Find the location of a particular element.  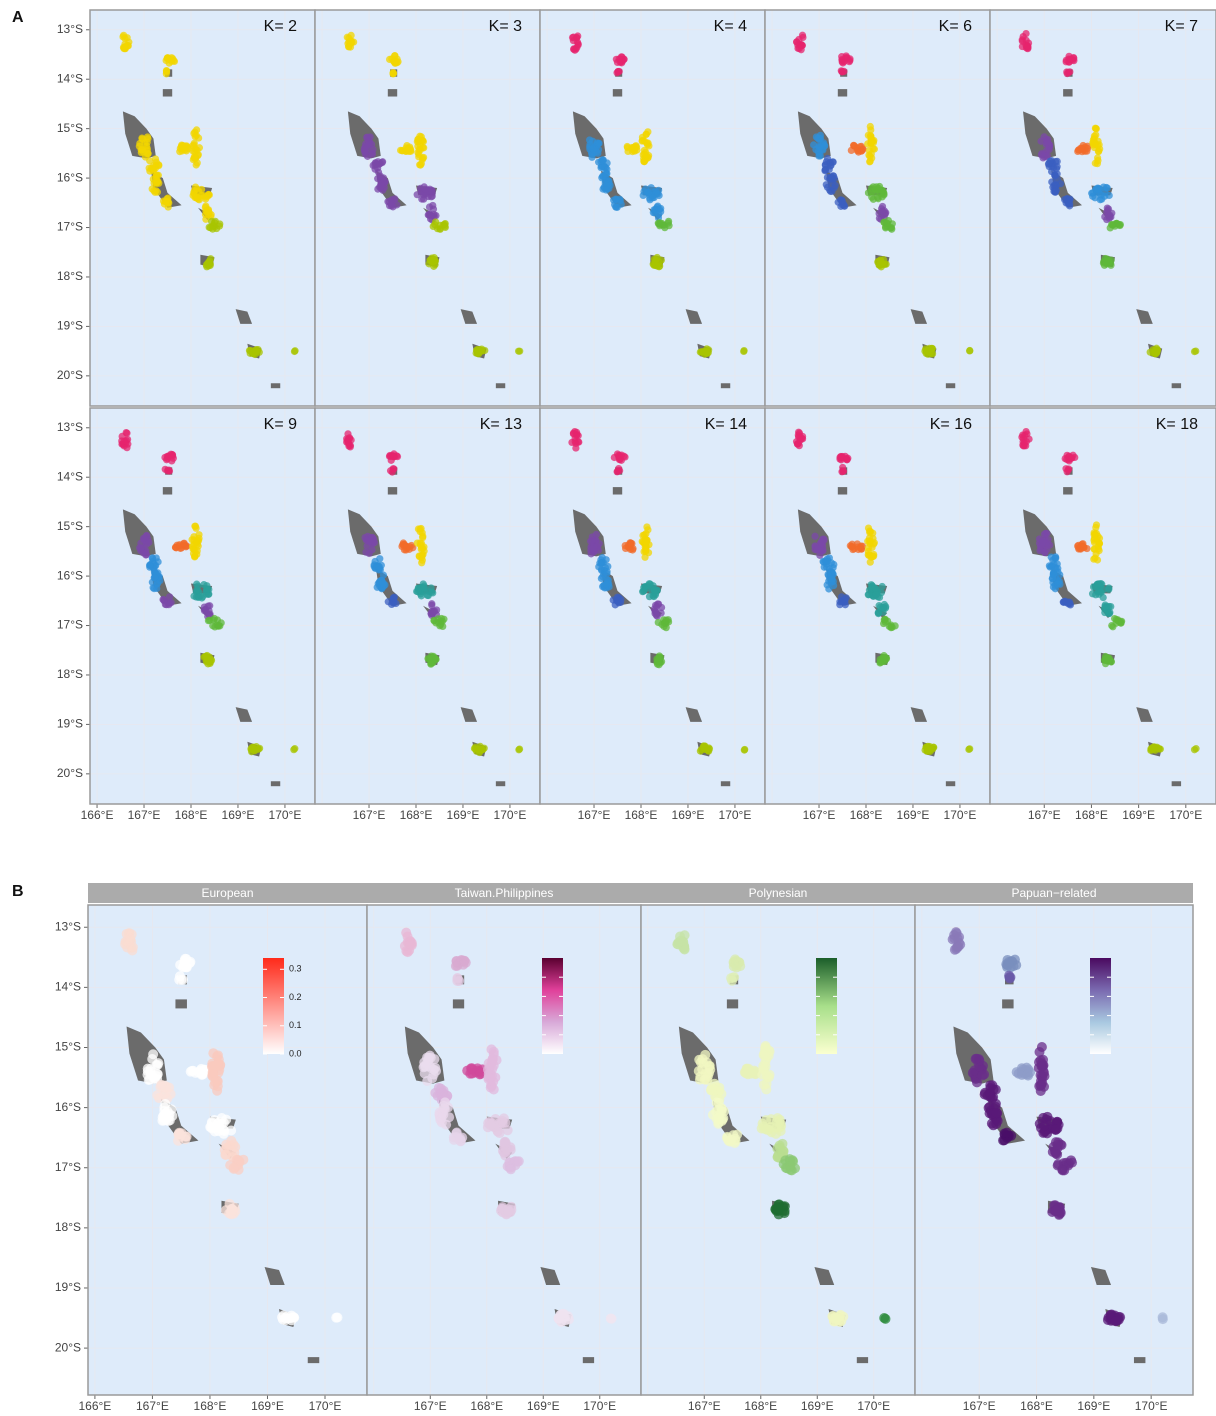

panel-title: K= 13 is located at coordinates (501, 424).